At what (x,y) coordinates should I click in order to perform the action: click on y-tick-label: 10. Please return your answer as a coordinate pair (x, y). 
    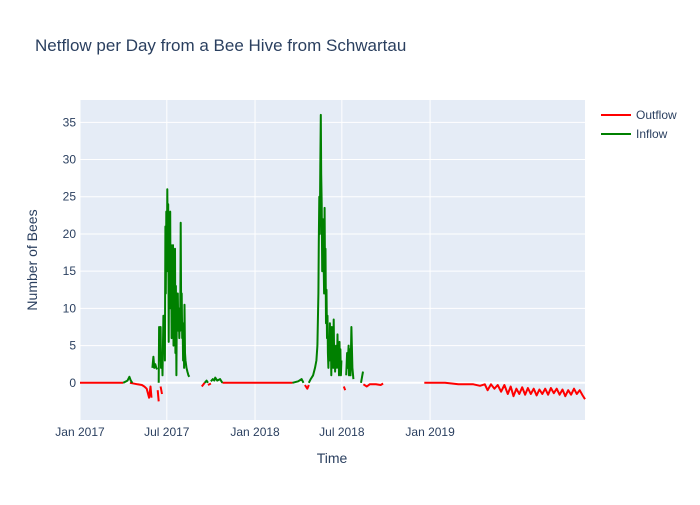
    Looking at the image, I should click on (70, 308).